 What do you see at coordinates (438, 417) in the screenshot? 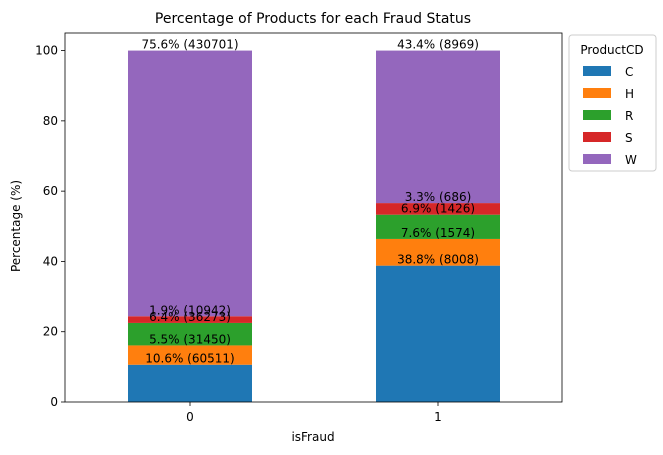
I see `x-tick-label: 1` at bounding box center [438, 417].